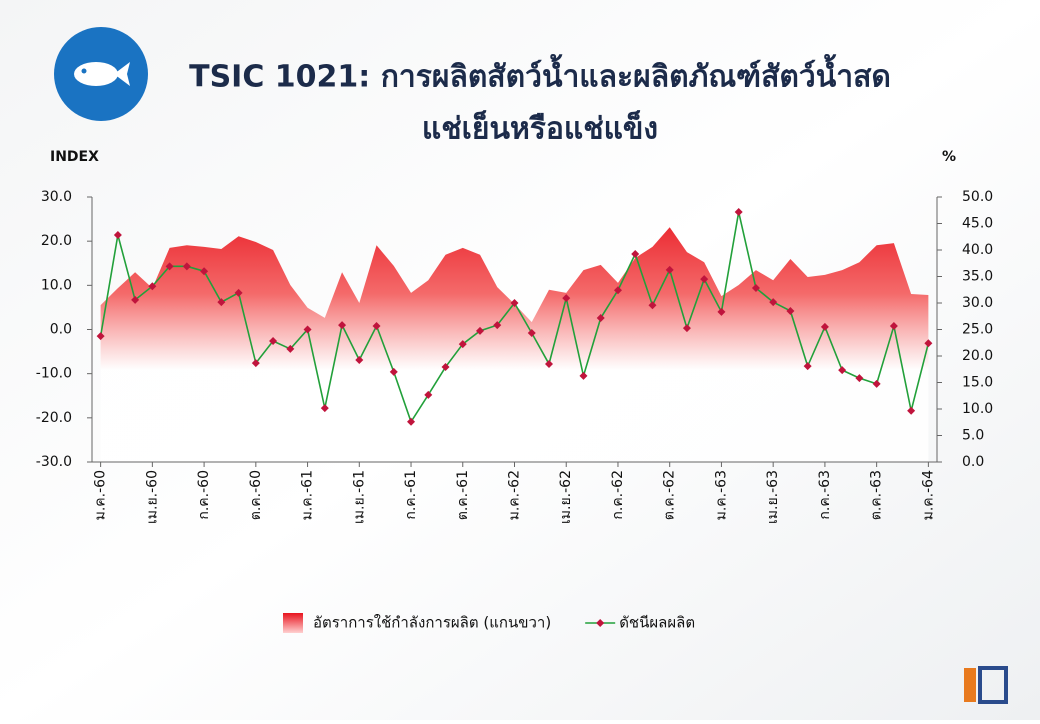 Image resolution: width=1040 pixels, height=724 pixels. Describe the element at coordinates (74, 157) in the screenshot. I see `y-axis-label: INDEX` at that location.